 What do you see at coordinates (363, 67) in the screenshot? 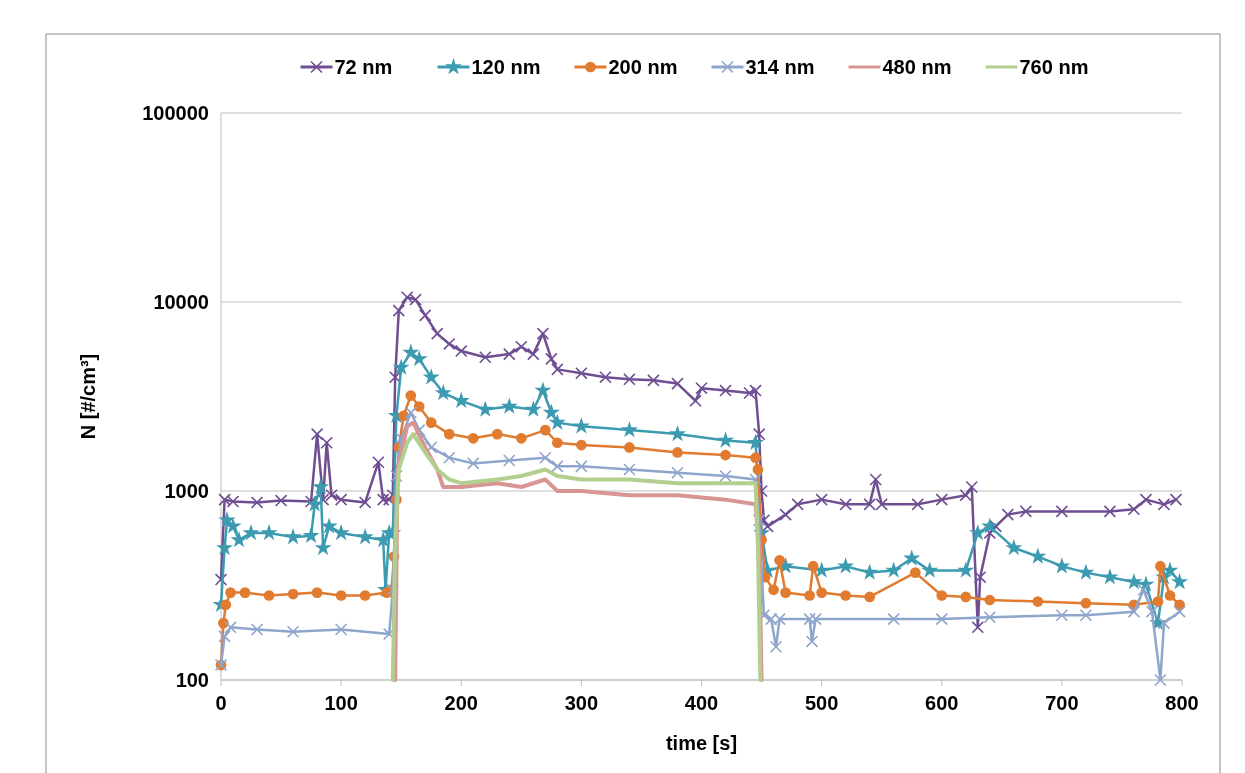
I see `legend-label: 72 nm` at bounding box center [363, 67].